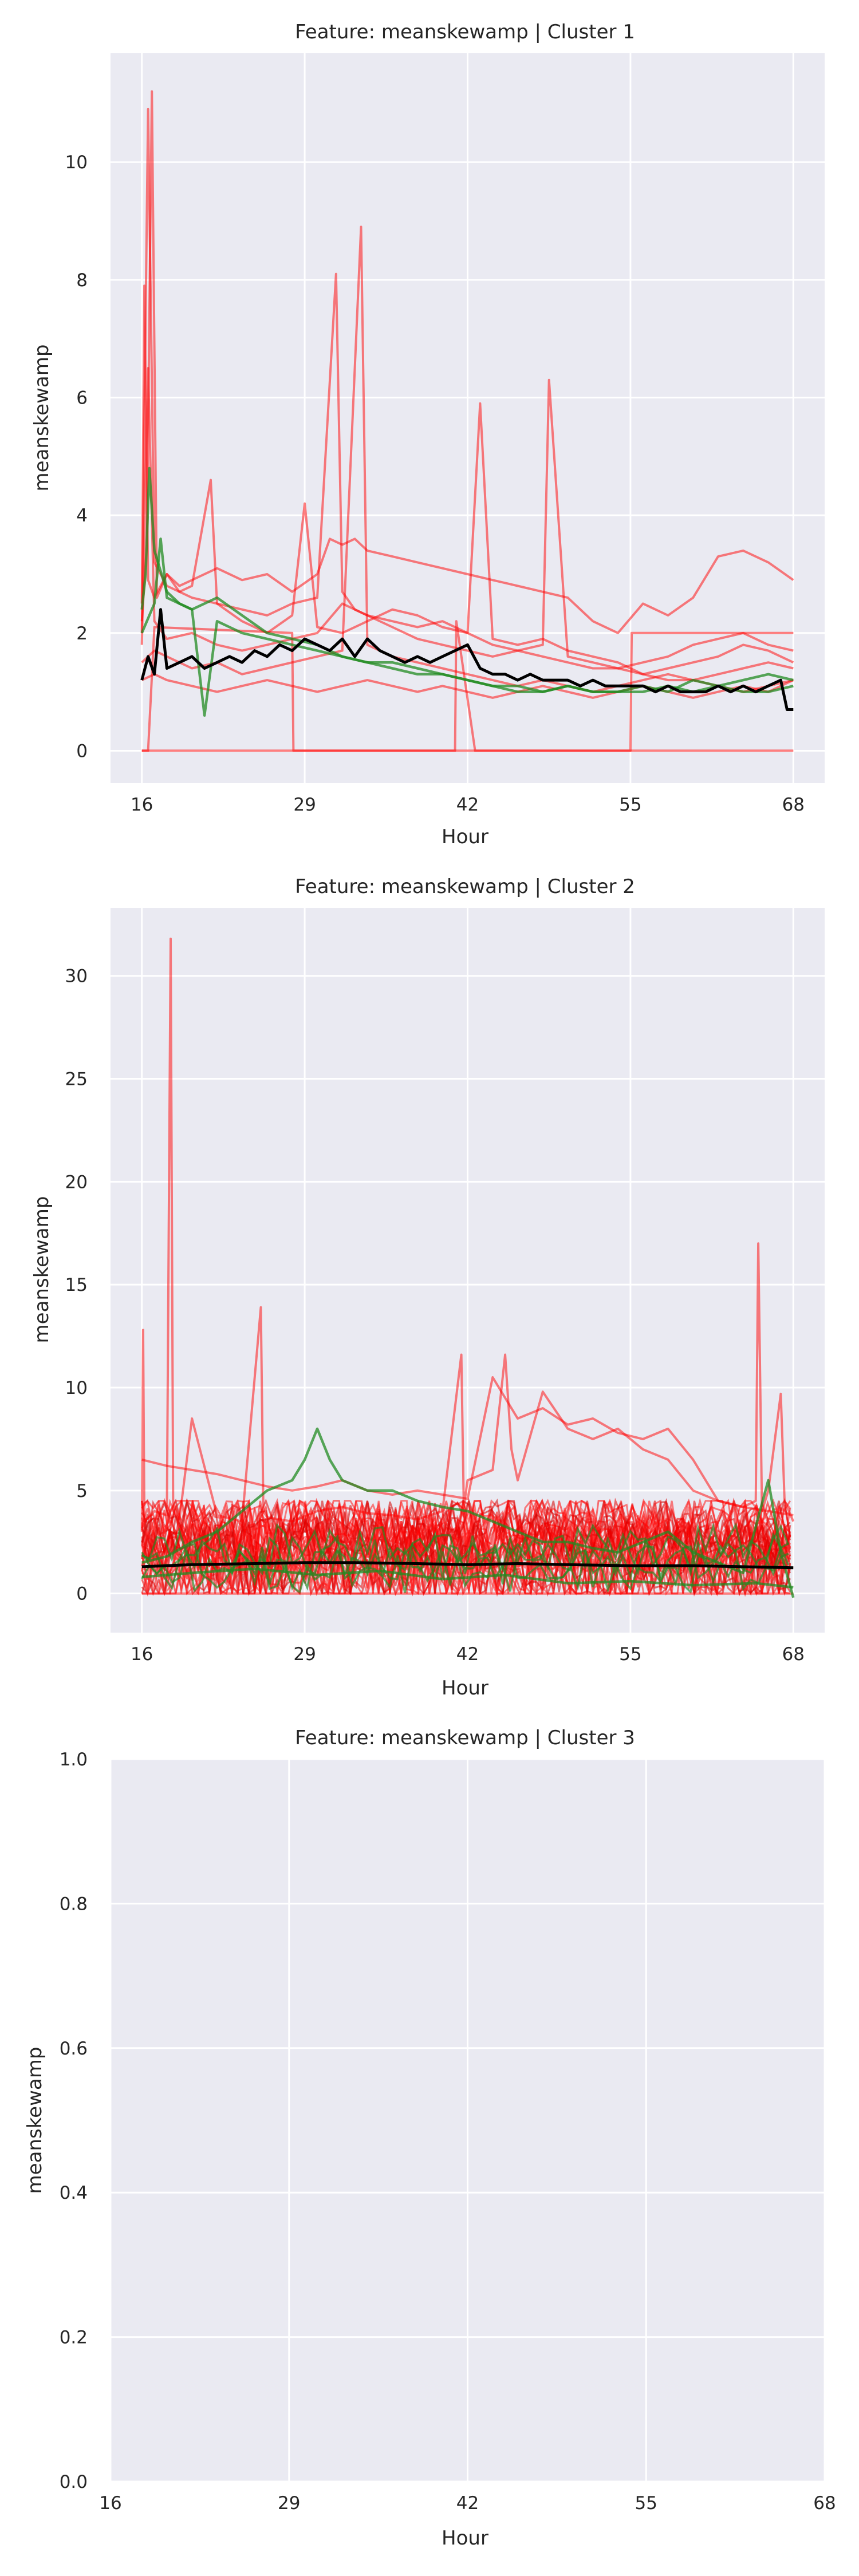  I want to click on y-tick-label: 0.0, so click(74, 2482).